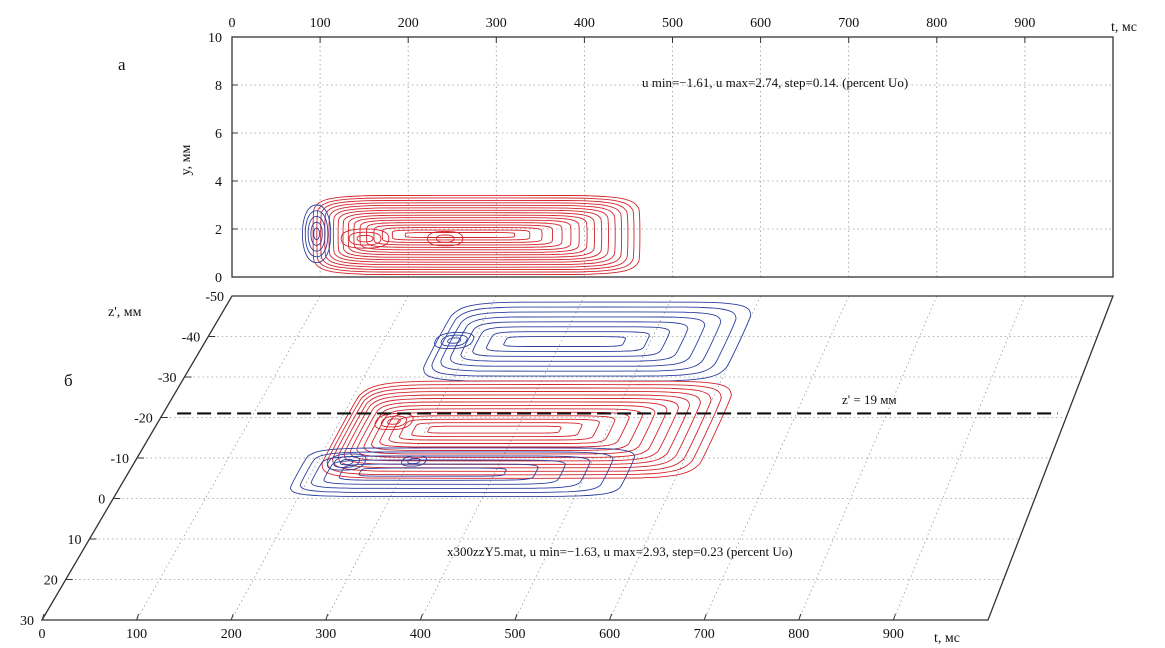 The height and width of the screenshot is (648, 1165). Describe the element at coordinates (936, 23) in the screenshot. I see `panel-a-x-tick-label: 800` at that location.